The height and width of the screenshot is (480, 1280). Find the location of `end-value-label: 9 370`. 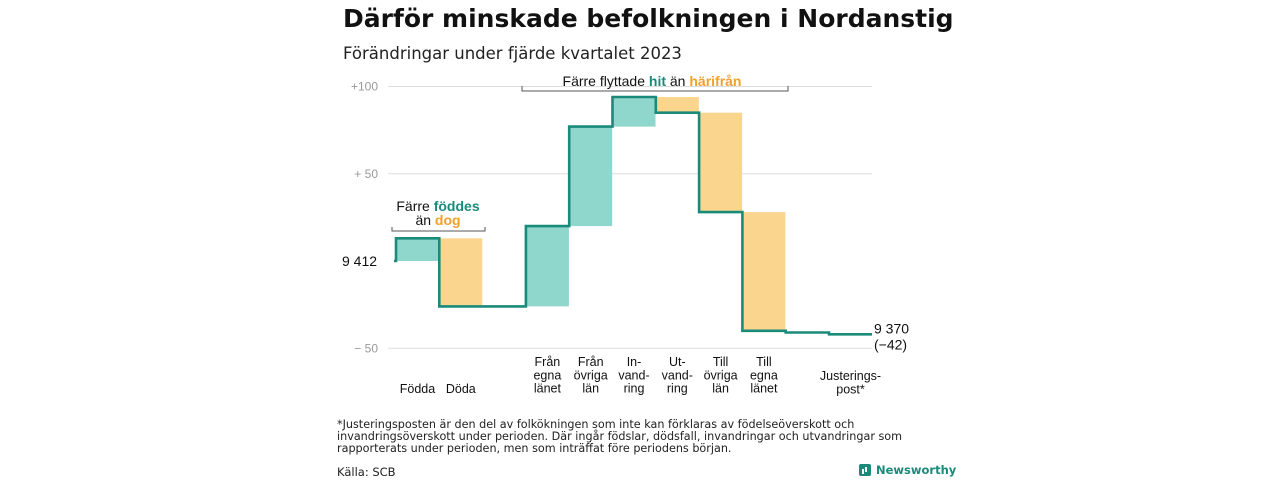

end-value-label: 9 370 is located at coordinates (891, 328).